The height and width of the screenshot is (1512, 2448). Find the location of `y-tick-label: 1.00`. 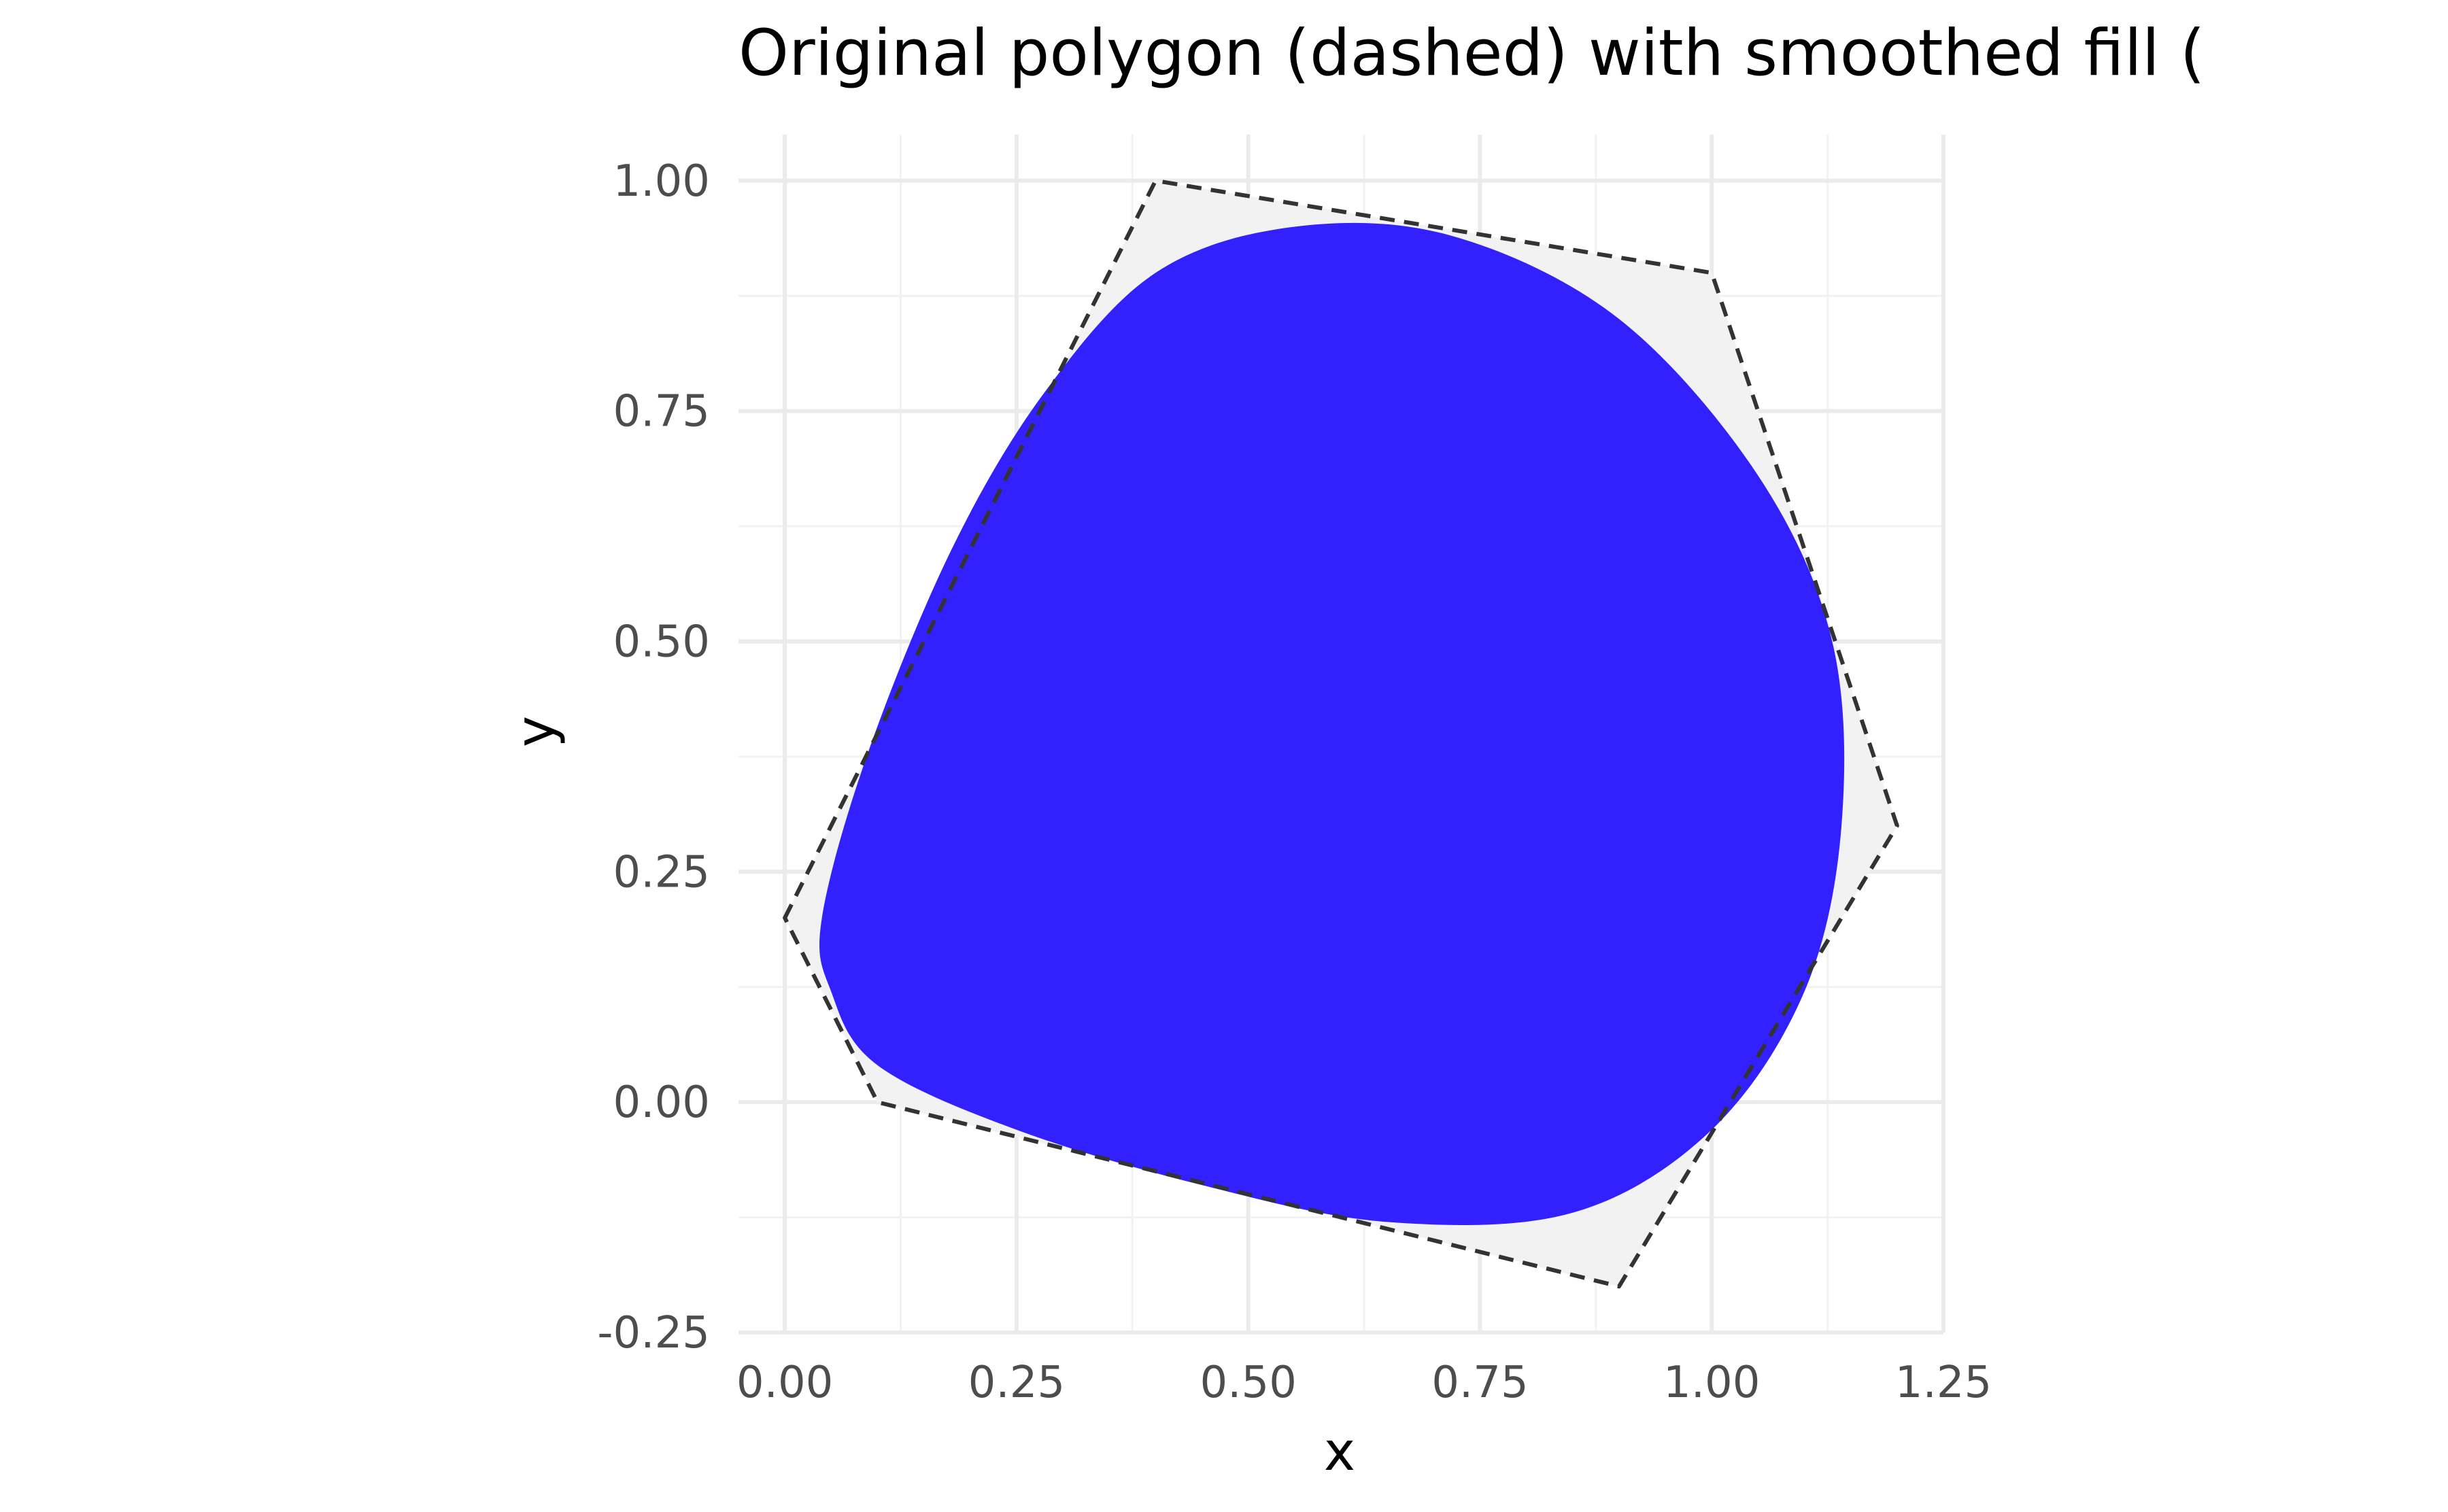

y-tick-label: 1.00 is located at coordinates (662, 181).